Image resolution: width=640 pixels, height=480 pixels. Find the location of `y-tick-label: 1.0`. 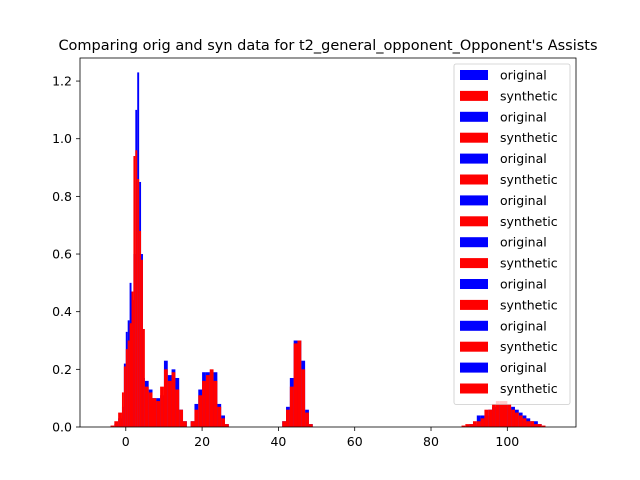

y-tick-label: 1.0 is located at coordinates (62, 138).